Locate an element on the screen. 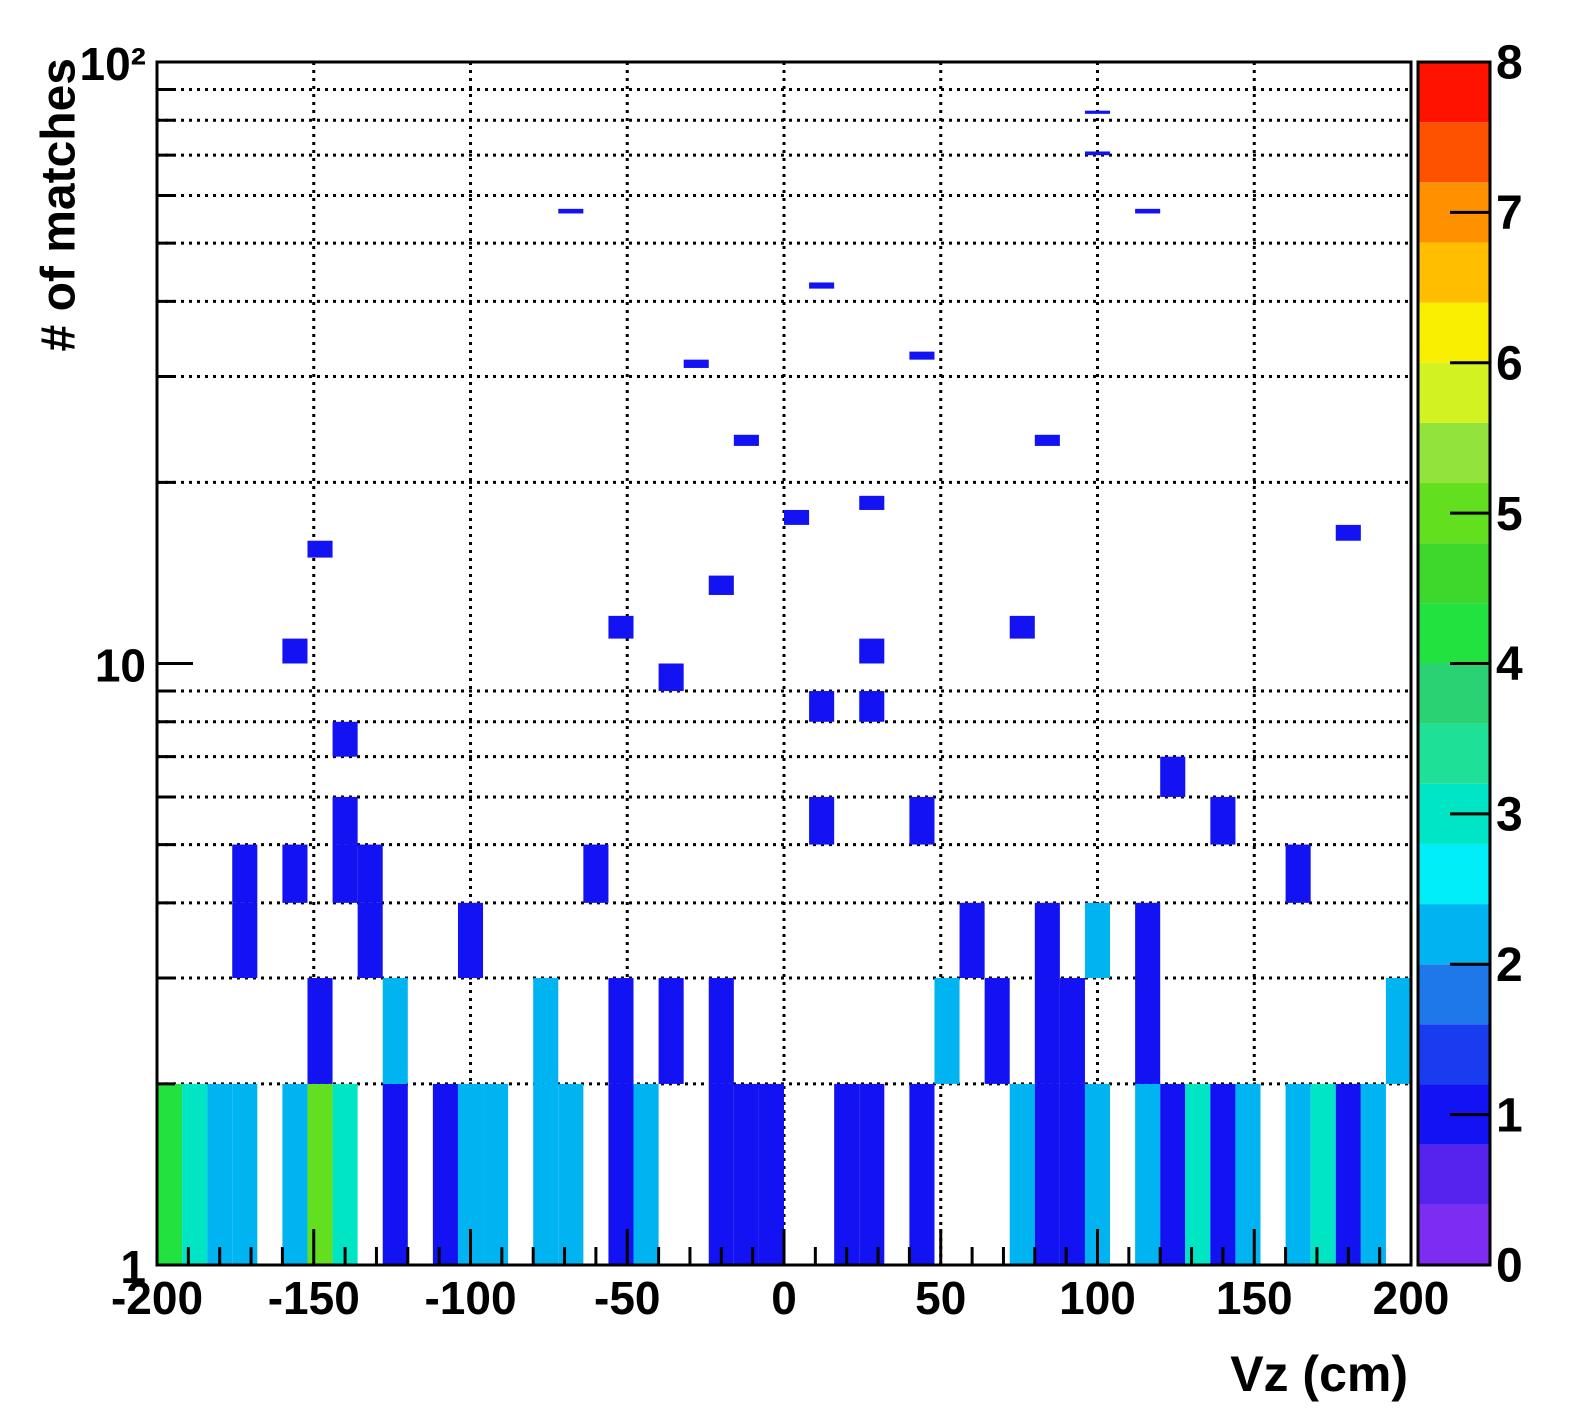  colorbar-tick-label: 4 is located at coordinates (1509, 664).